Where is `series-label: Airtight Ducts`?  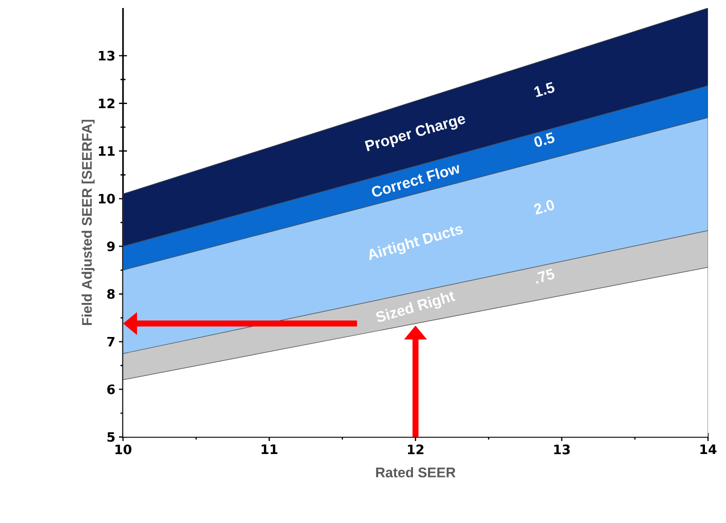 series-label: Airtight Ducts is located at coordinates (416, 243).